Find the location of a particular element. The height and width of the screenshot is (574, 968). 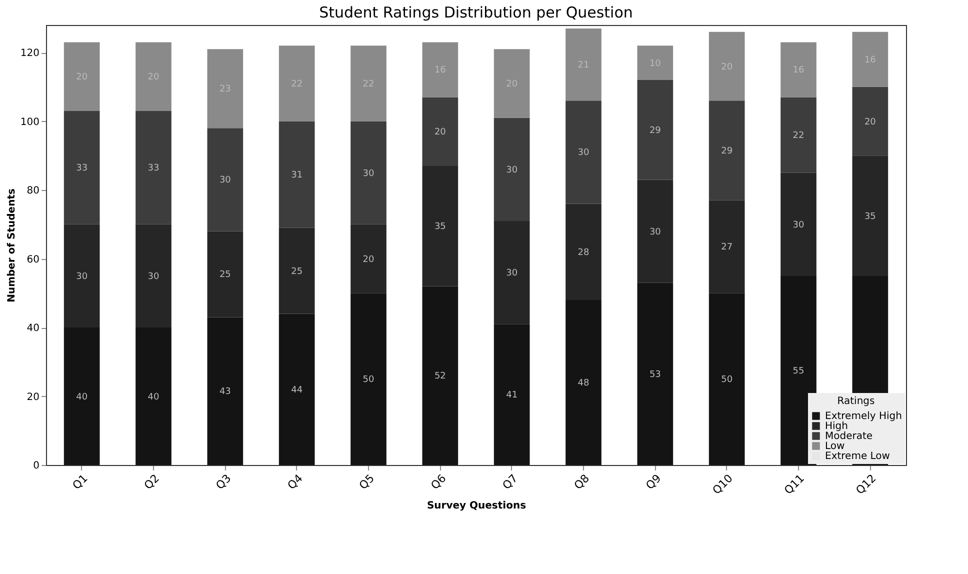

data-label: 44 is located at coordinates (297, 390).